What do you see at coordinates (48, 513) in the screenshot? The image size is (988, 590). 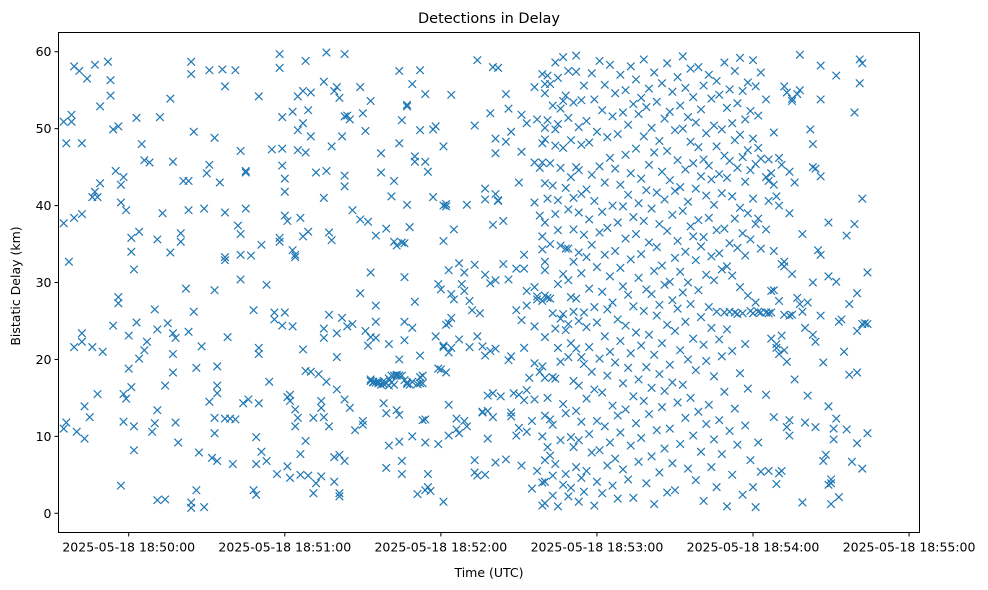 I see `y-tick-label: 0` at bounding box center [48, 513].